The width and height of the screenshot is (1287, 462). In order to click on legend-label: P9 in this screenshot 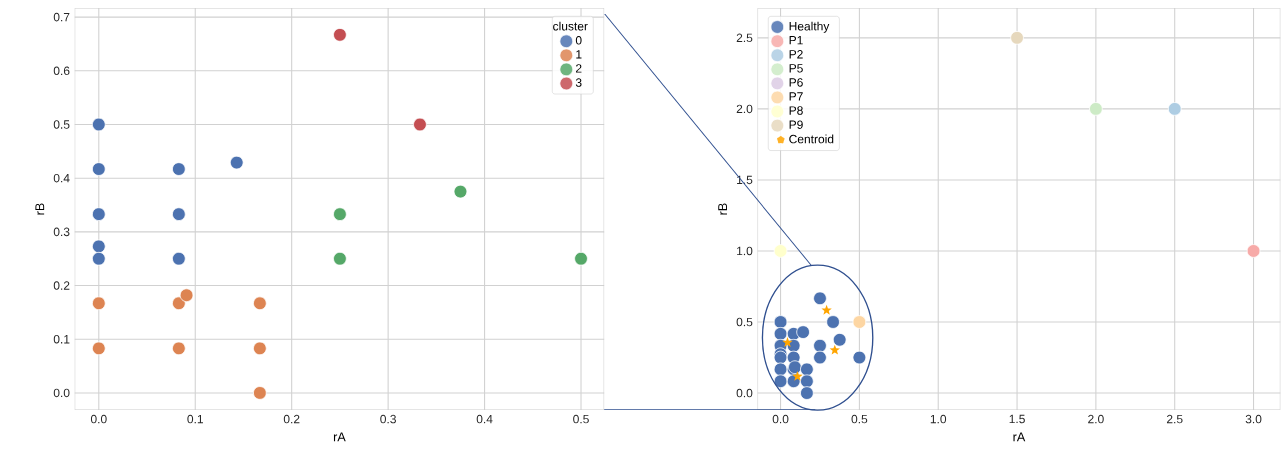, I will do `click(796, 124)`.